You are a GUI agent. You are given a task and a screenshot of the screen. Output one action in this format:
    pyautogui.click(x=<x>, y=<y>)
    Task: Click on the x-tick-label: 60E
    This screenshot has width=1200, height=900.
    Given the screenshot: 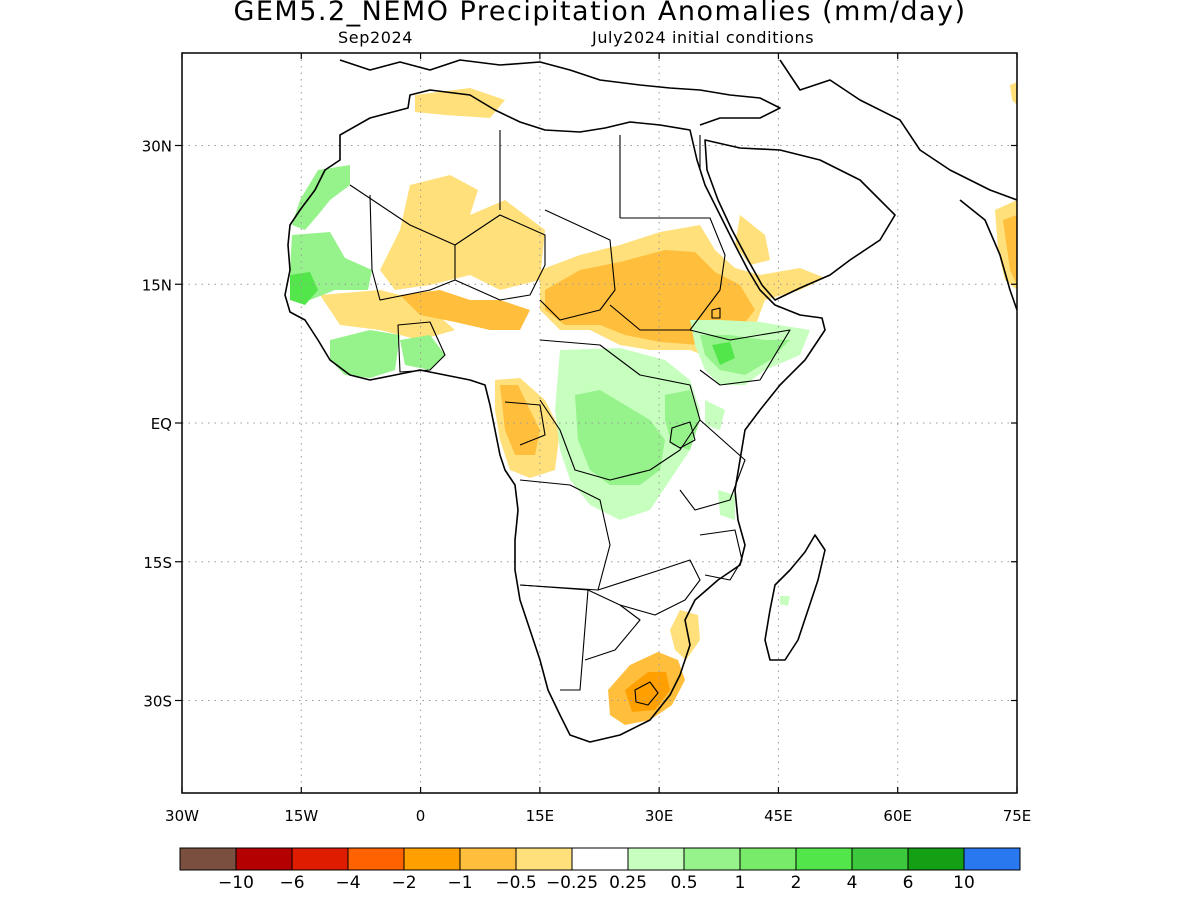 What is the action you would take?
    pyautogui.click(x=897, y=816)
    